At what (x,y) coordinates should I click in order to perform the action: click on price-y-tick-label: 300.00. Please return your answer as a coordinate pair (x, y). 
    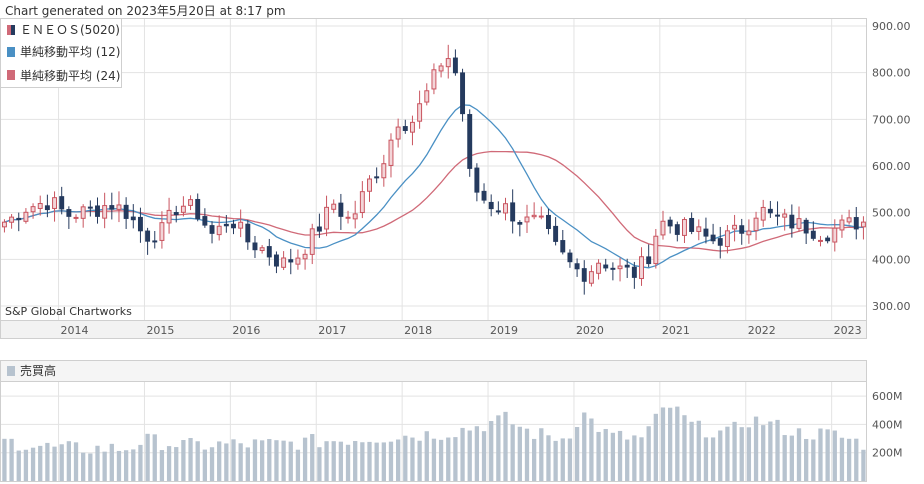
    Looking at the image, I should click on (891, 306).